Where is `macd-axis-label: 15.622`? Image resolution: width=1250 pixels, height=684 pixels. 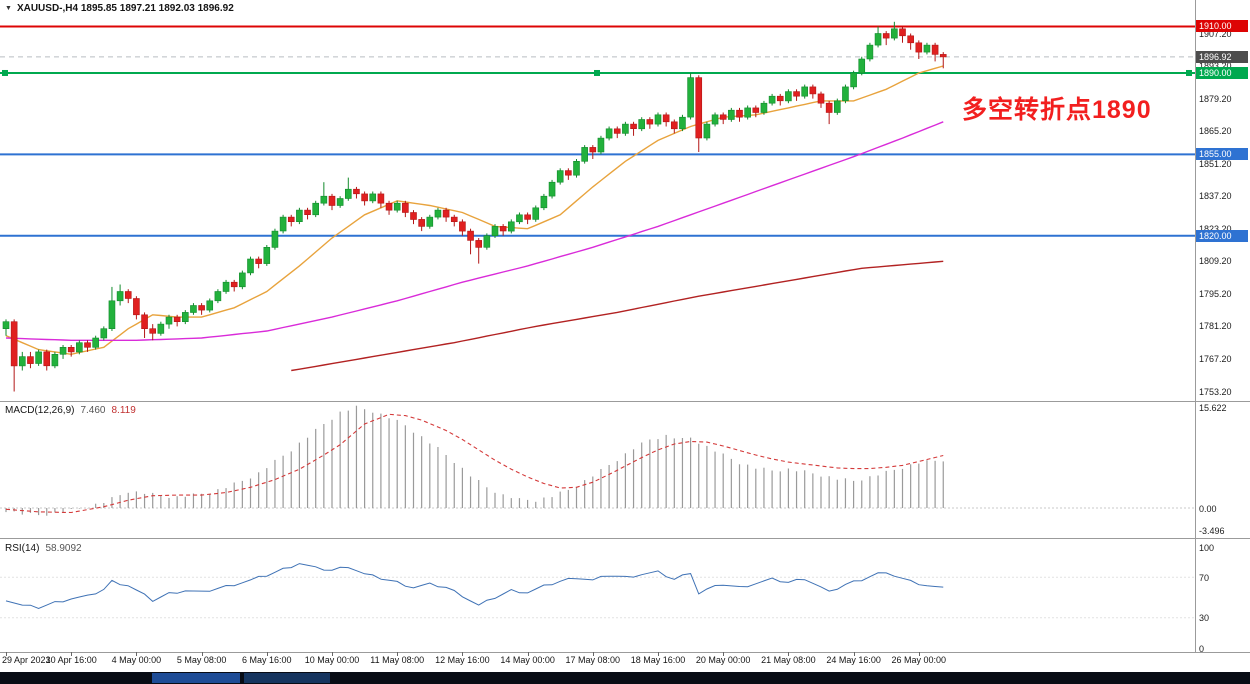
macd-axis-label: 15.622 is located at coordinates (1213, 407).